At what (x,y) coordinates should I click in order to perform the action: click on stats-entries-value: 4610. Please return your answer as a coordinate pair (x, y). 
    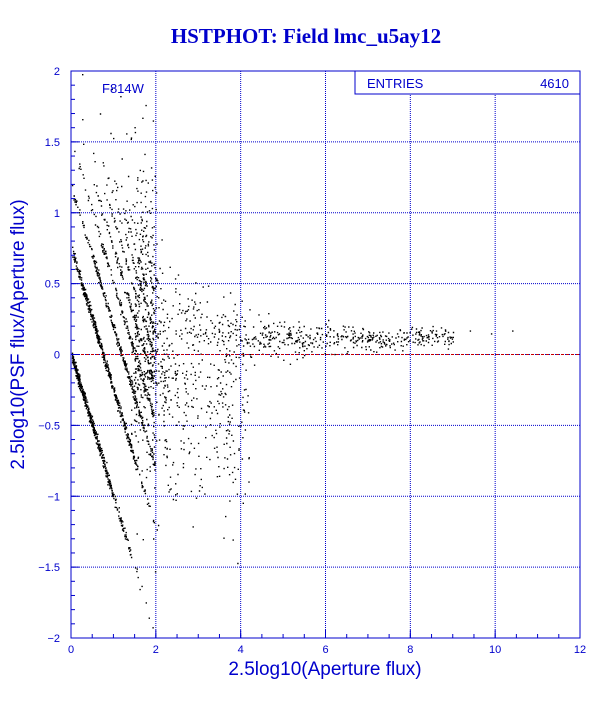
    Looking at the image, I should click on (554, 83).